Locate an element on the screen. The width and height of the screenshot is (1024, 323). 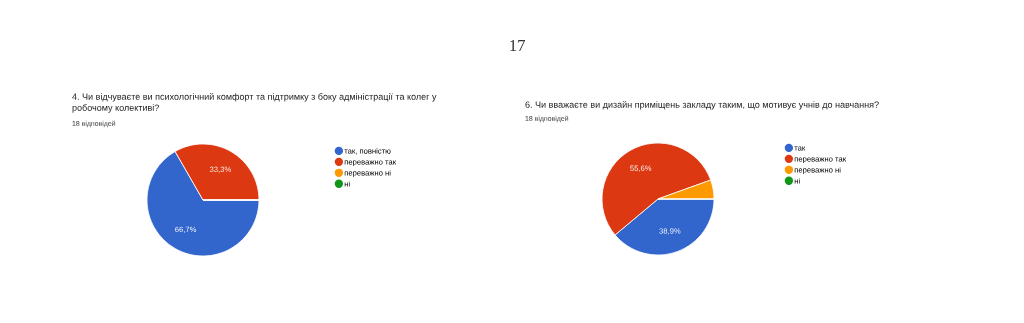
text: 17 is located at coordinates (517, 46).